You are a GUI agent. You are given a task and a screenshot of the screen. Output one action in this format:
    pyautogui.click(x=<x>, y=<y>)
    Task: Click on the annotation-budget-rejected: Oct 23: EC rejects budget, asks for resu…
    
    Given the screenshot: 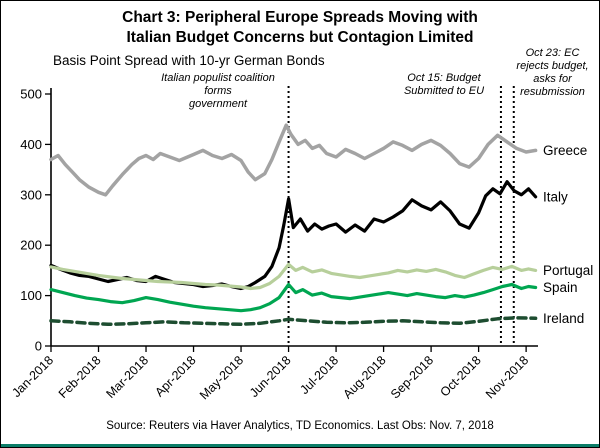 What is the action you would take?
    pyautogui.click(x=552, y=73)
    